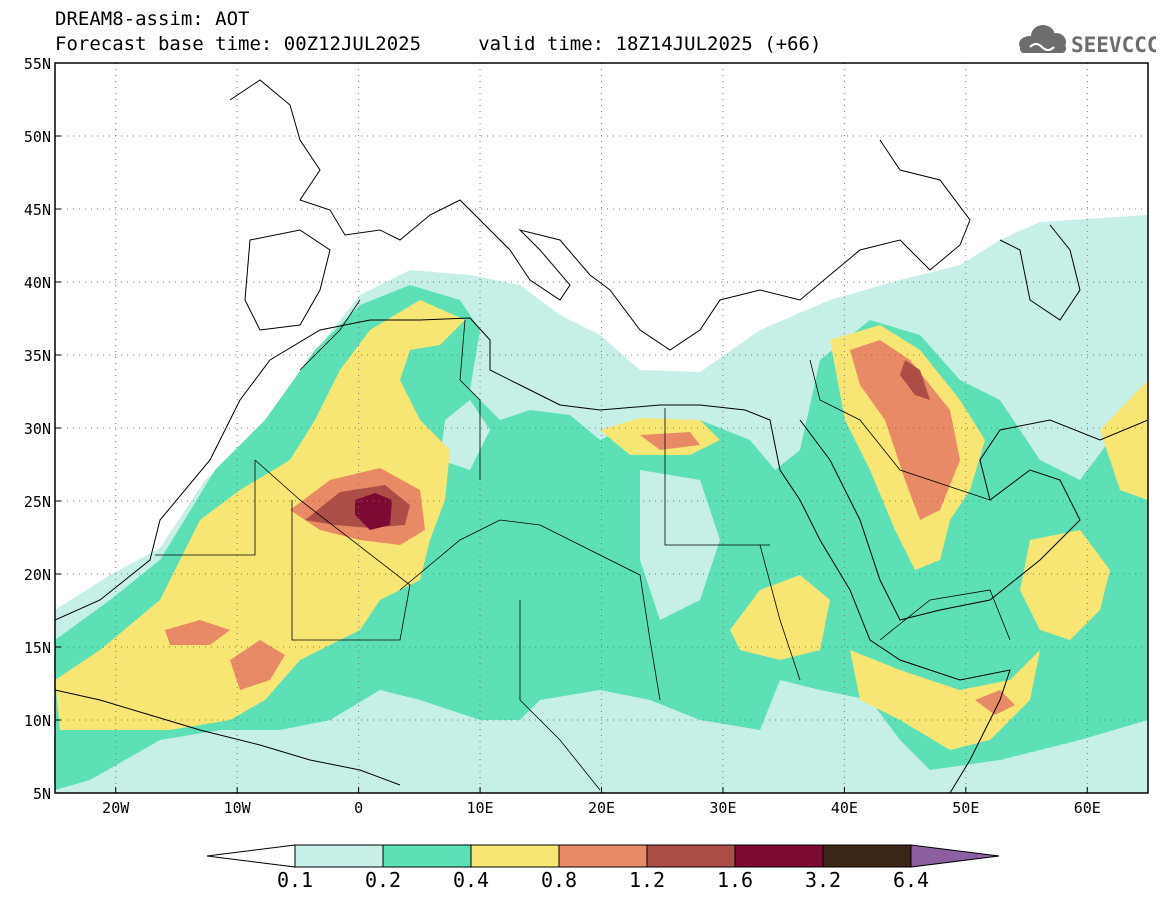 This screenshot has height=905, width=1165. What do you see at coordinates (911, 880) in the screenshot?
I see `colorbar-label: 6.4` at bounding box center [911, 880].